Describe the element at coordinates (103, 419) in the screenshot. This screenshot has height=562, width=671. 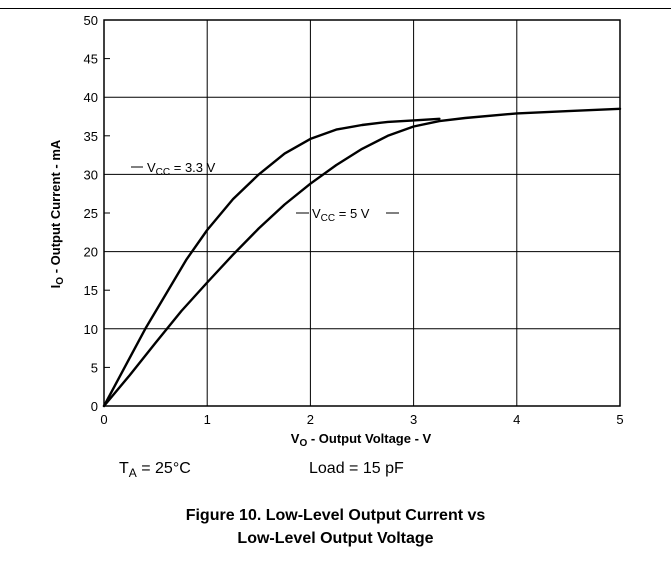
I see `x-tick-label: 0` at that location.